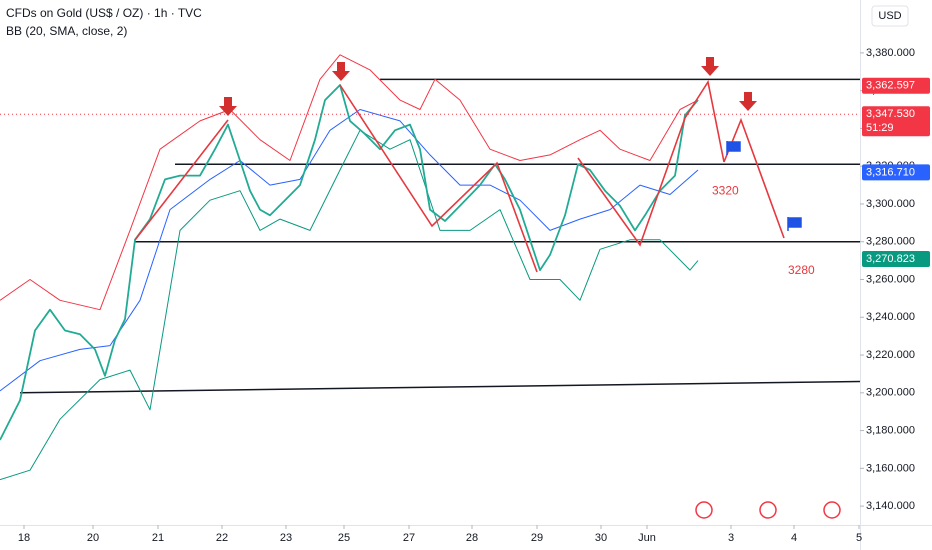  What do you see at coordinates (890, 172) in the screenshot?
I see `price-tag-label: 3,316.710` at bounding box center [890, 172].